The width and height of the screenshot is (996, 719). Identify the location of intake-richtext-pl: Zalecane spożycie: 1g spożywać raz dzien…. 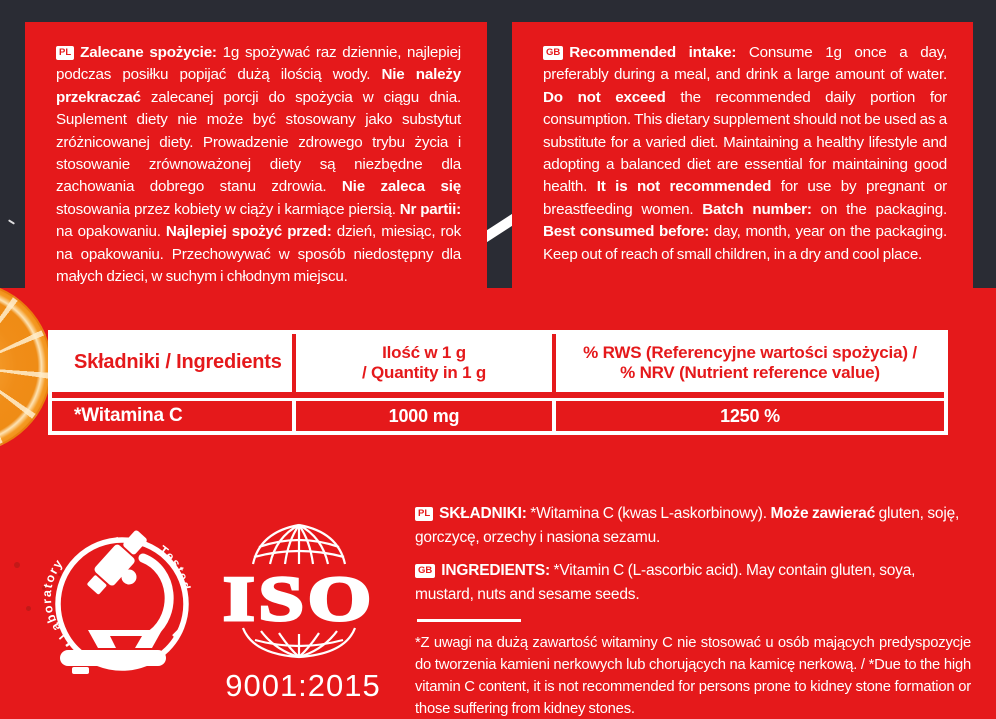
(259, 165).